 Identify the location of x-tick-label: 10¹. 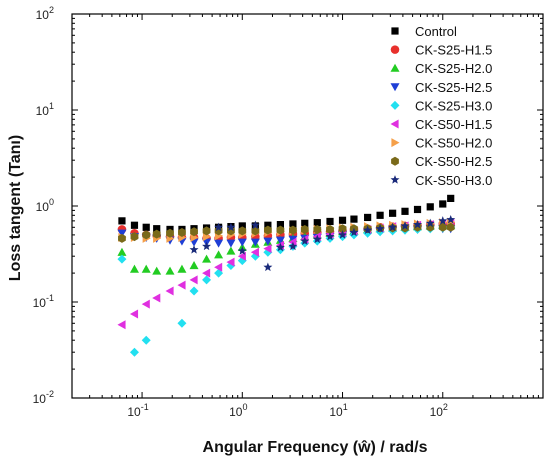
(338, 410).